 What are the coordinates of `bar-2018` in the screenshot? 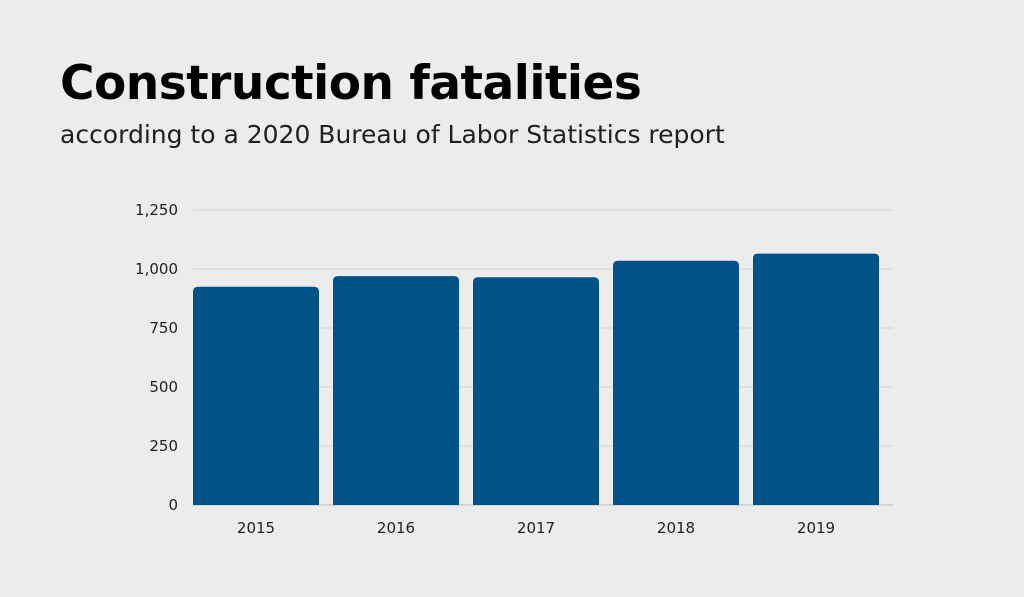 It's located at (676, 382).